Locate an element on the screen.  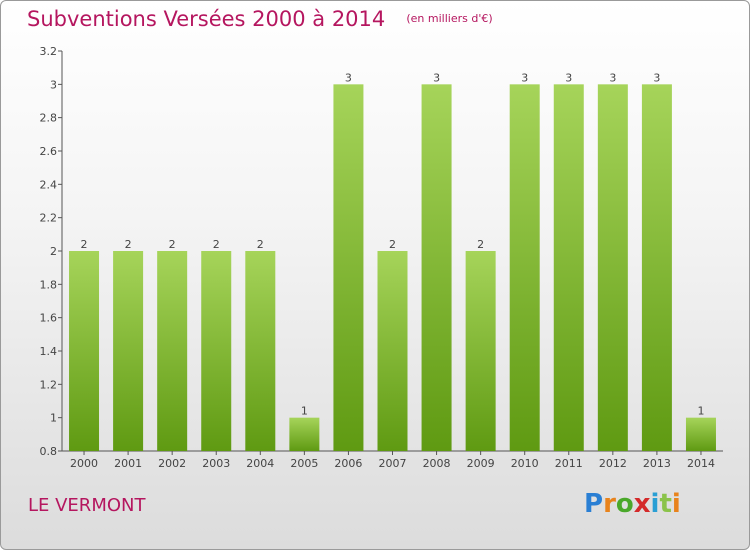
bar-2001 is located at coordinates (128, 351).